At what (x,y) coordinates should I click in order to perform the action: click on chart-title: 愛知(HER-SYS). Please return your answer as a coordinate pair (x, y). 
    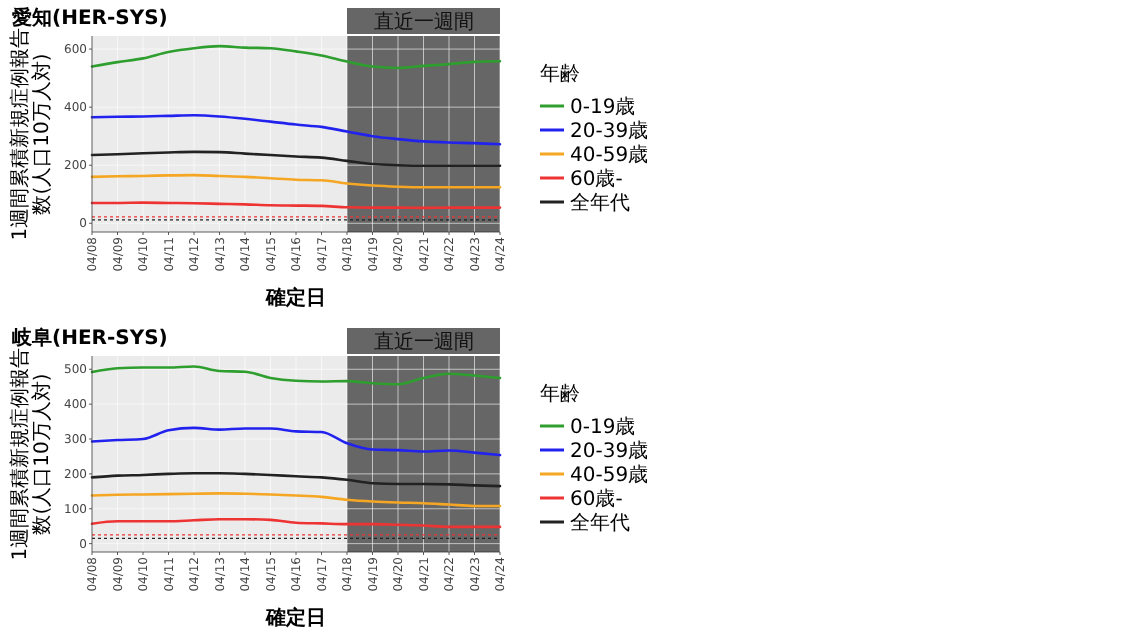
    Looking at the image, I should click on (90, 18).